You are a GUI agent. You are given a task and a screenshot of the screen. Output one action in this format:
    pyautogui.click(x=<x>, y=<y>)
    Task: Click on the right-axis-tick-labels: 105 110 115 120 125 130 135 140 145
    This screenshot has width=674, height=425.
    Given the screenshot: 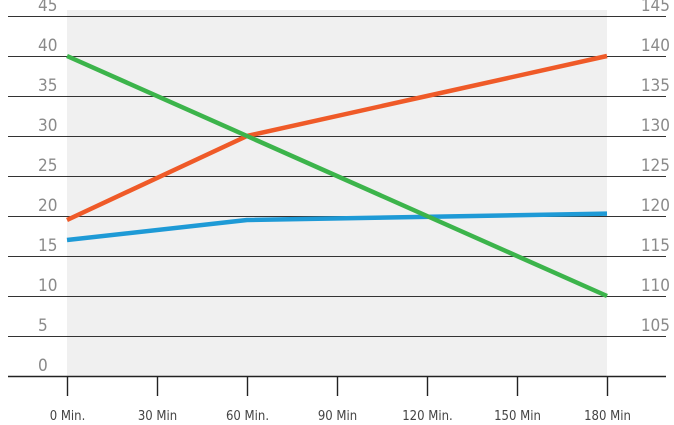 What is the action you would take?
    pyautogui.click(x=655, y=168)
    